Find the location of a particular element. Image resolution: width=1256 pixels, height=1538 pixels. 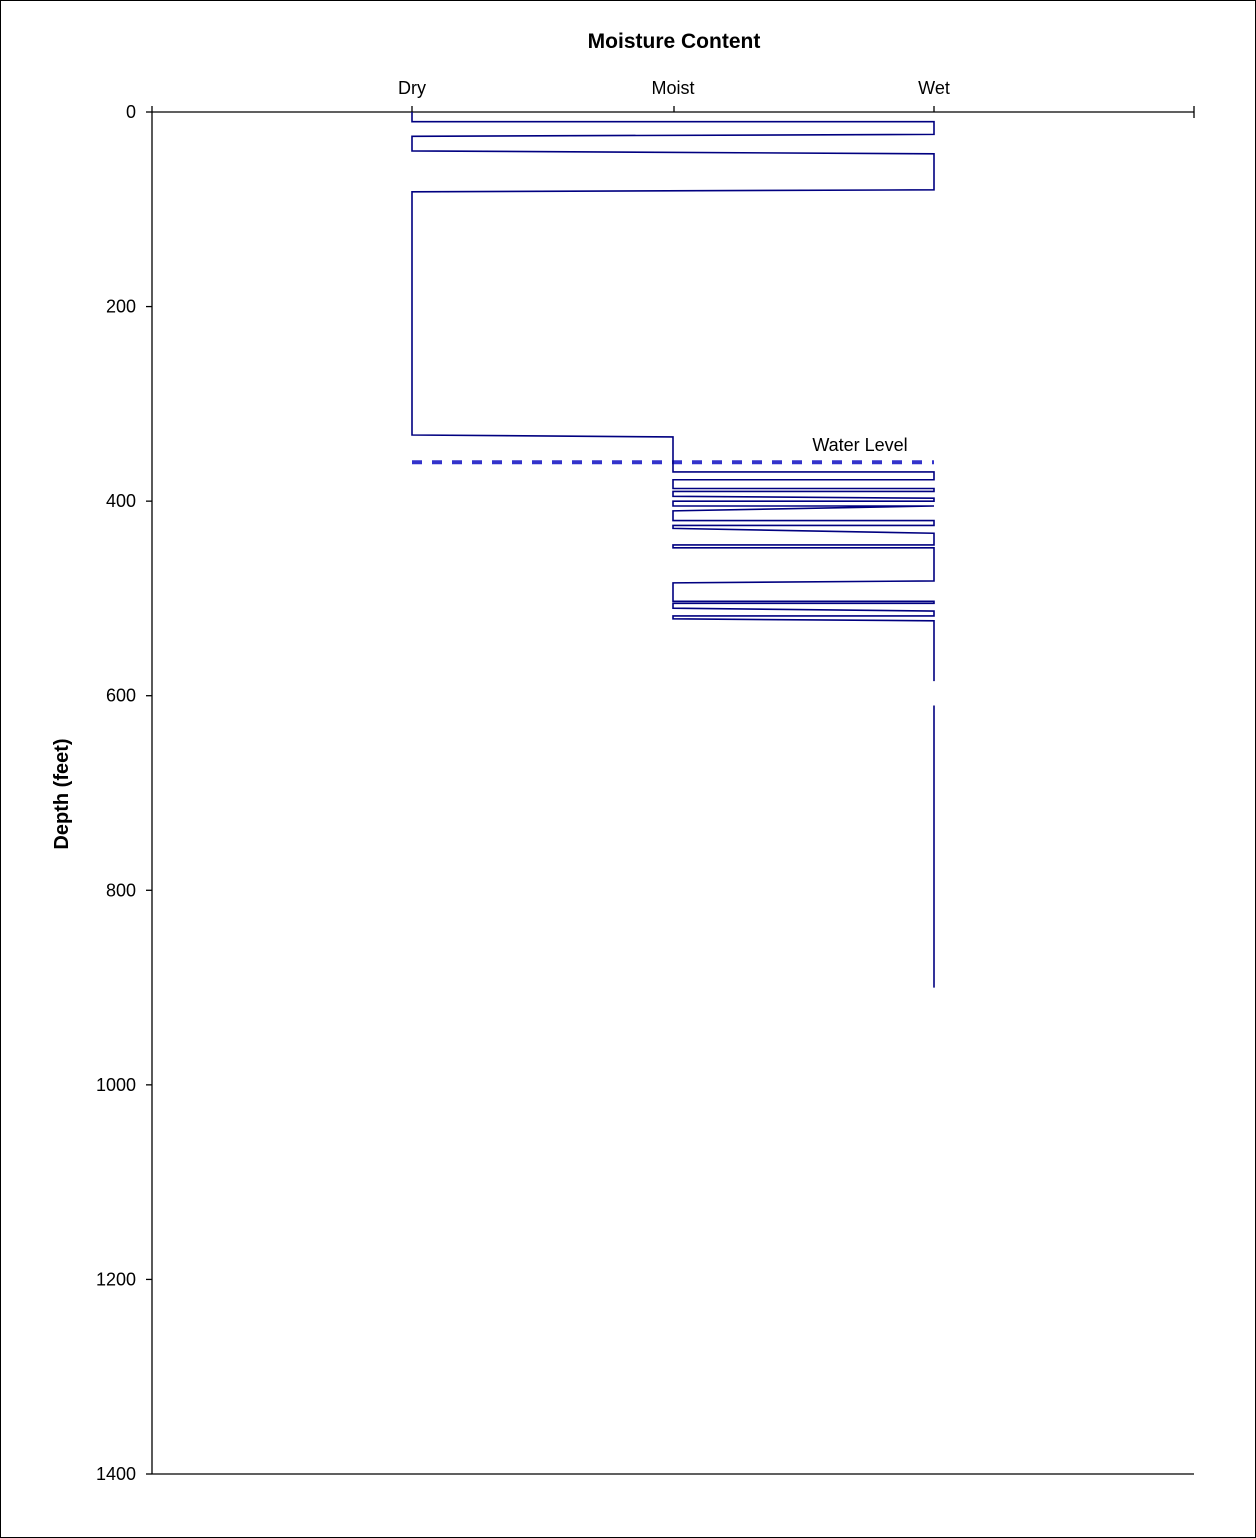

x-tick-label: Dry is located at coordinates (412, 88).